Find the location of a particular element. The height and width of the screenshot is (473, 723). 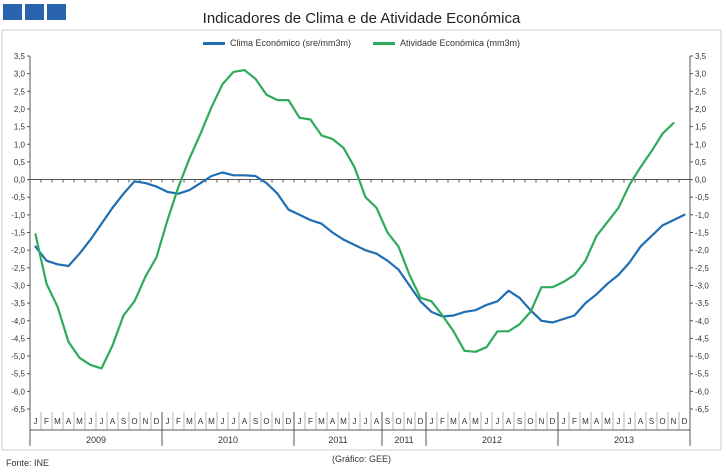

legend-item-atividade: Atividade Económica (mm3m) is located at coordinates (446, 43).